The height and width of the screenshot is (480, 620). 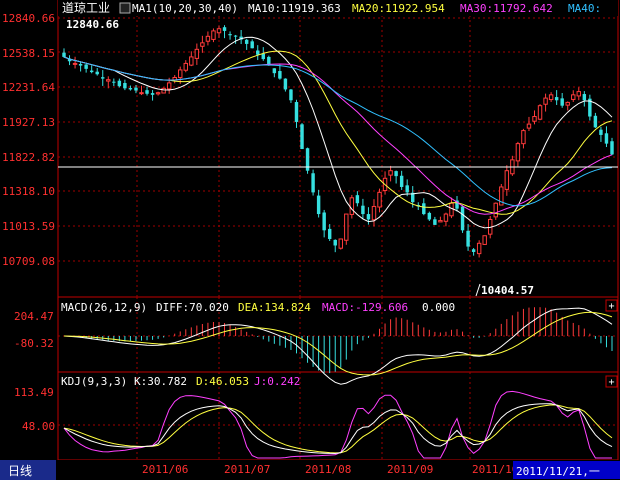 I want to click on ma-header: MA1(10,20,30,40), so click(x=185, y=8).